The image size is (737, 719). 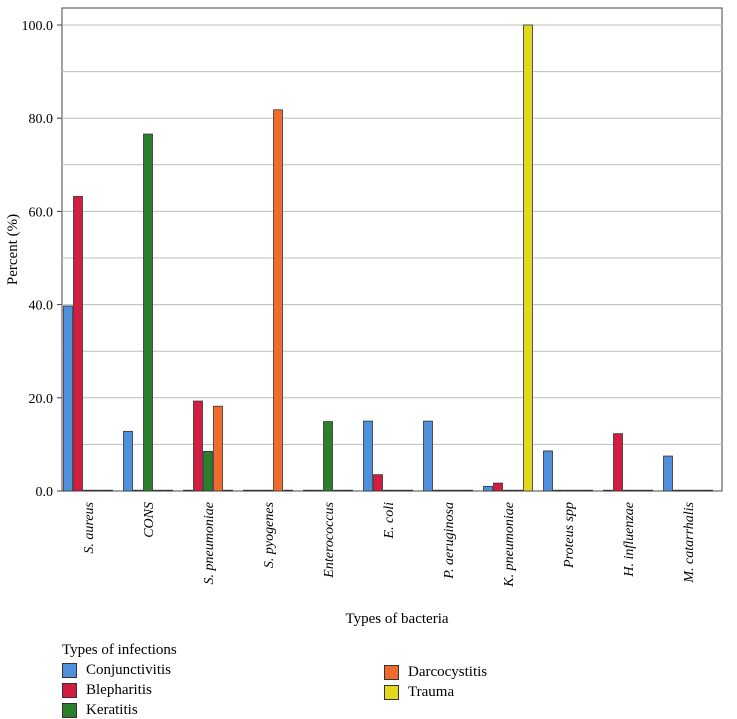 I want to click on x-tick-label: S. pneumoniae, so click(x=209, y=543).